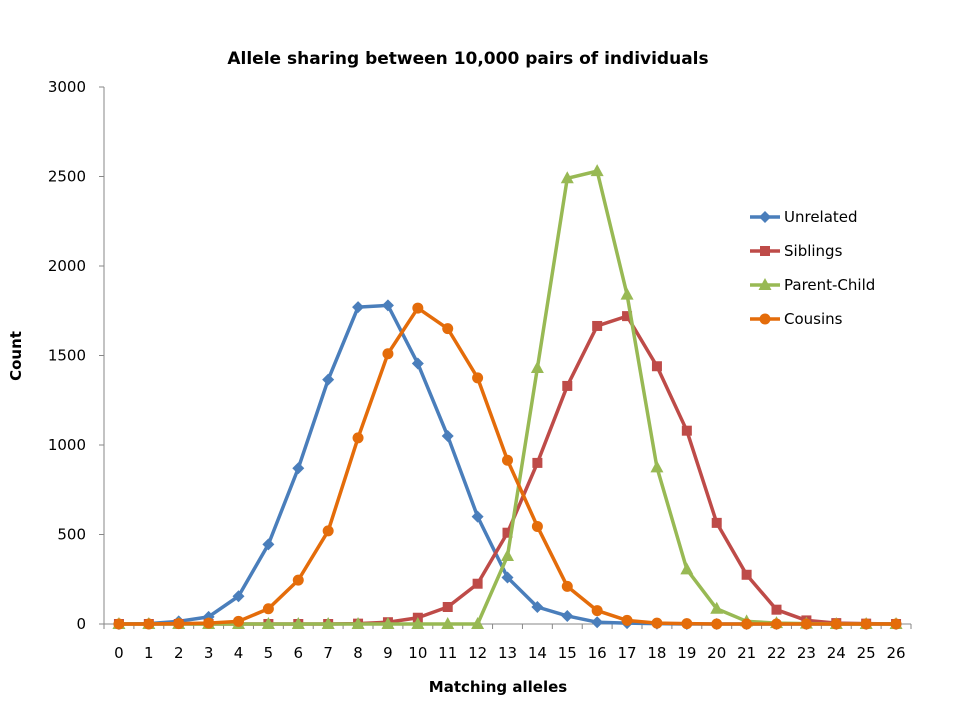  I want to click on legend: Unrelated Siblings Parent-Child Cousins, so click(812, 268).